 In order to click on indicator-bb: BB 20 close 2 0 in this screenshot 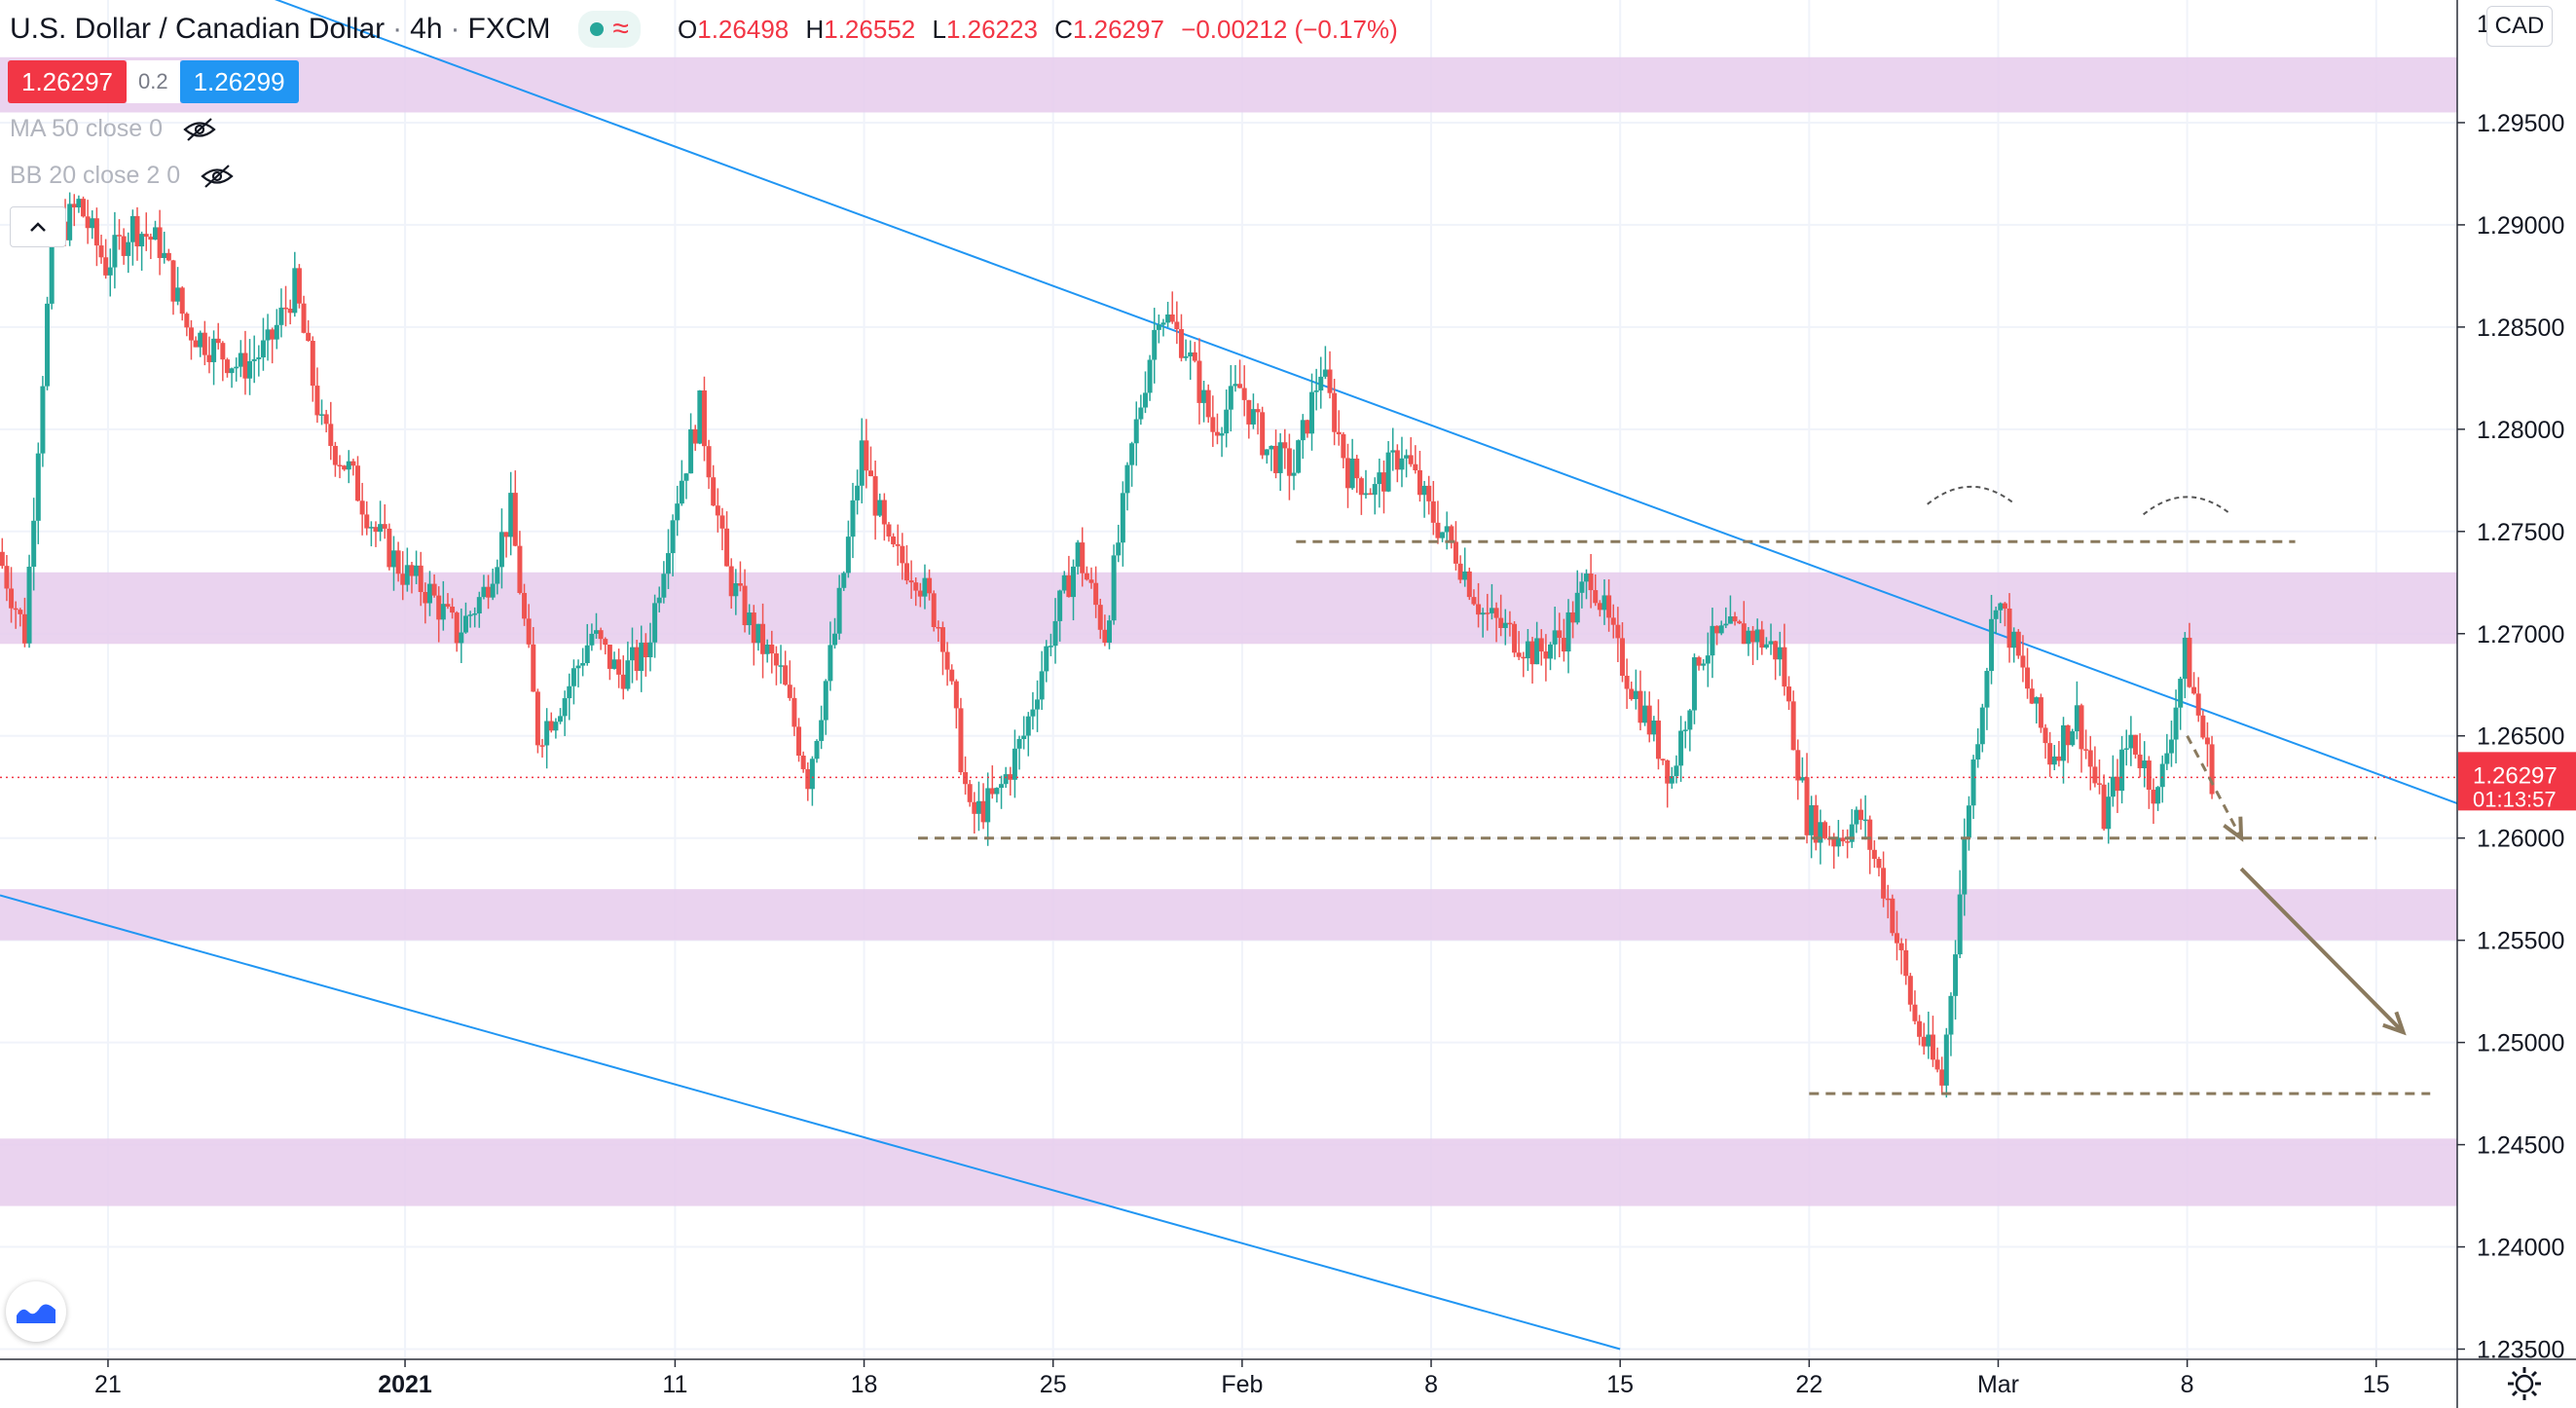, I will do `click(122, 176)`.